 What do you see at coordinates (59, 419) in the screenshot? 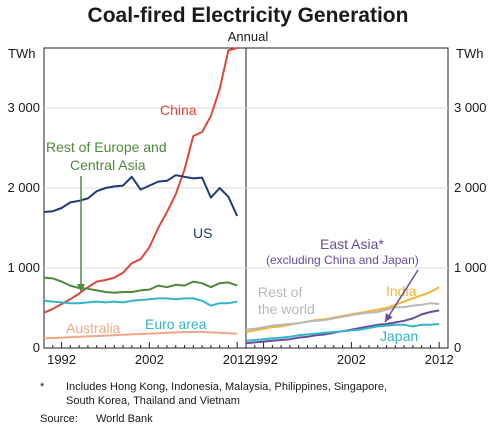
I see `source-label: Source:` at bounding box center [59, 419].